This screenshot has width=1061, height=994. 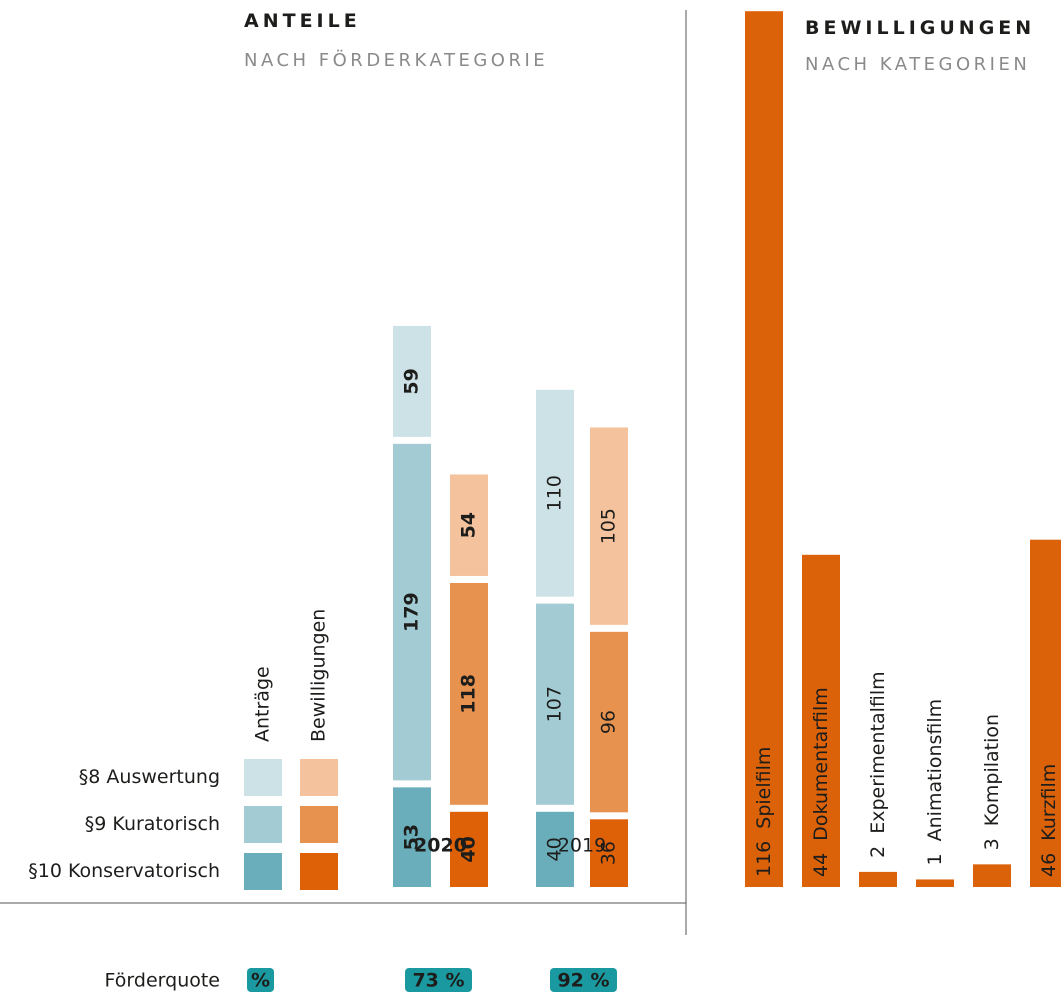 I want to click on chart-title: ANTEILE, so click(x=302, y=21).